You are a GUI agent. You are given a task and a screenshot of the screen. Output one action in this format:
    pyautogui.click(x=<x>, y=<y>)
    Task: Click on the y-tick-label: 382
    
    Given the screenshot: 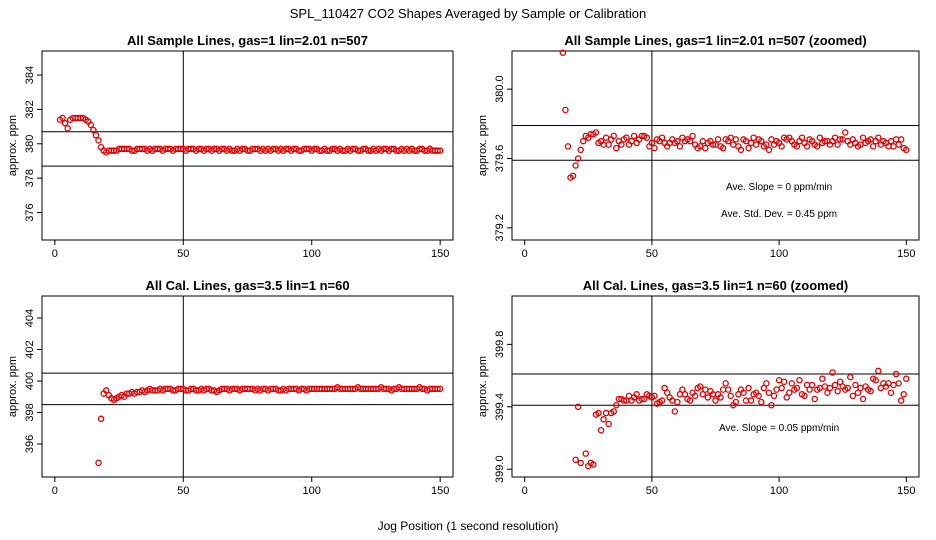 What is the action you would take?
    pyautogui.click(x=30, y=109)
    